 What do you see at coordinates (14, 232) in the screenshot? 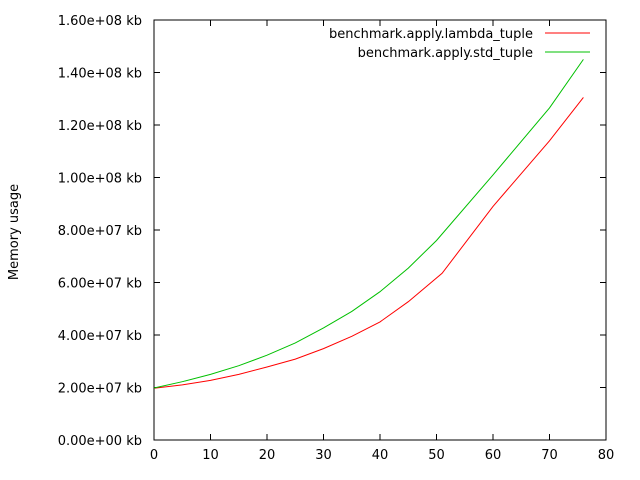
I see `y-axis-label: Memory usage` at bounding box center [14, 232].